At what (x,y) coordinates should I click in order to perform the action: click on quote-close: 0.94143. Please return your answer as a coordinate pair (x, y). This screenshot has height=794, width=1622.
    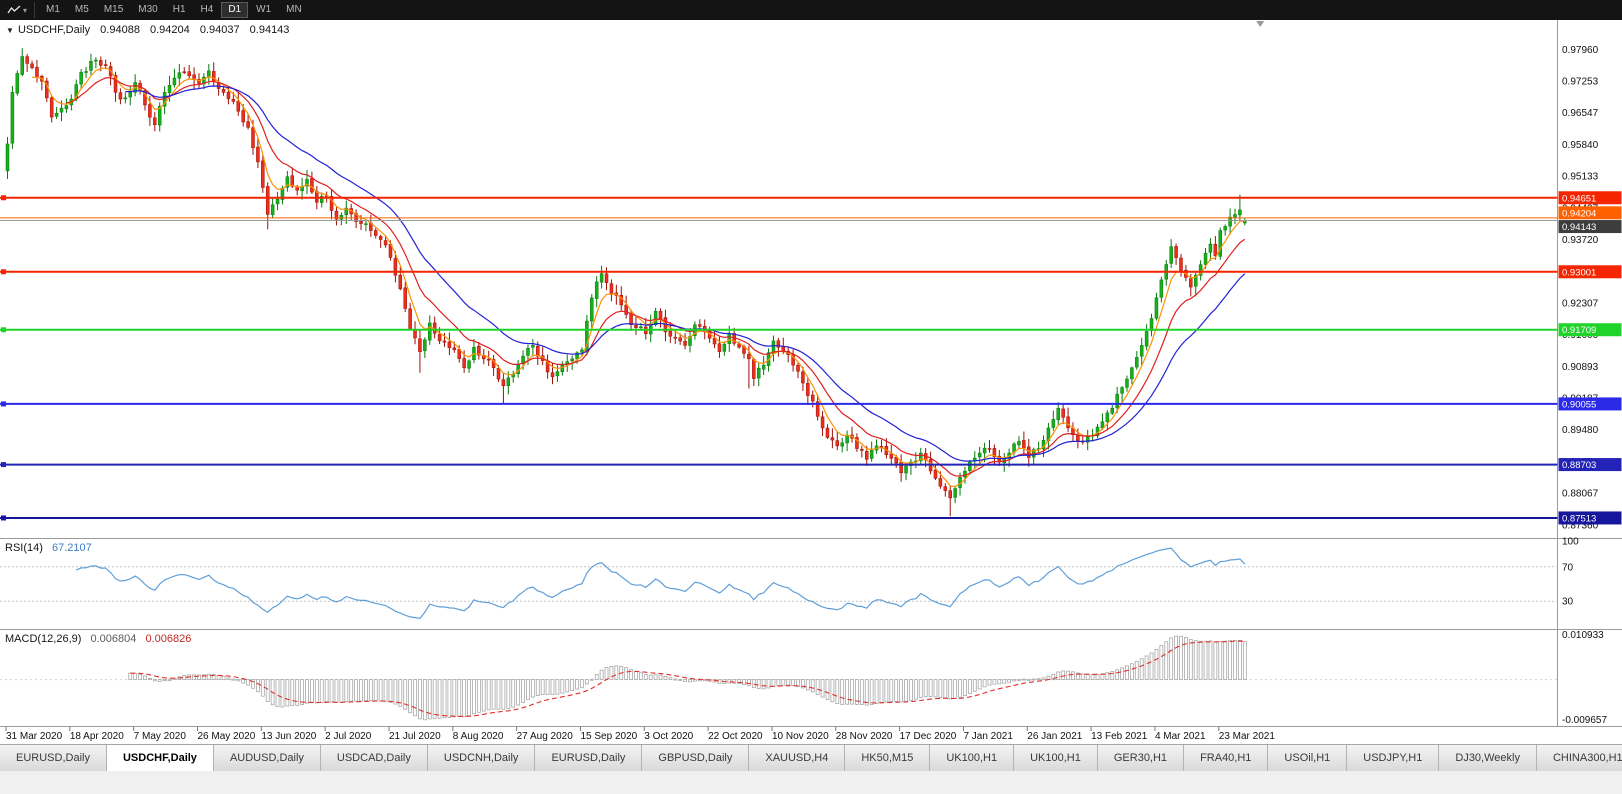
    Looking at the image, I should click on (269, 30).